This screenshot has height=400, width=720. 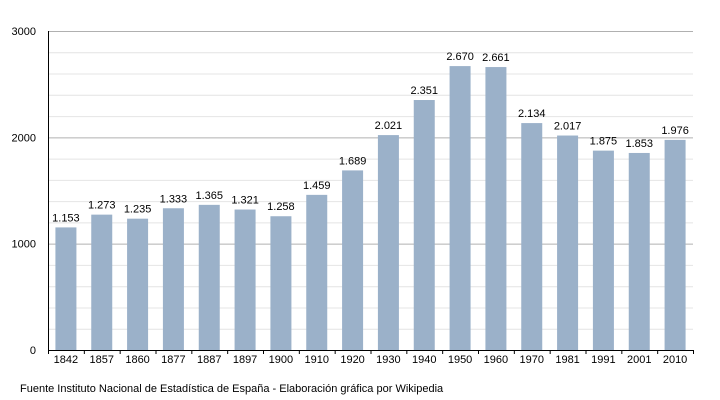 I want to click on value-label: 1.875, so click(x=604, y=142).